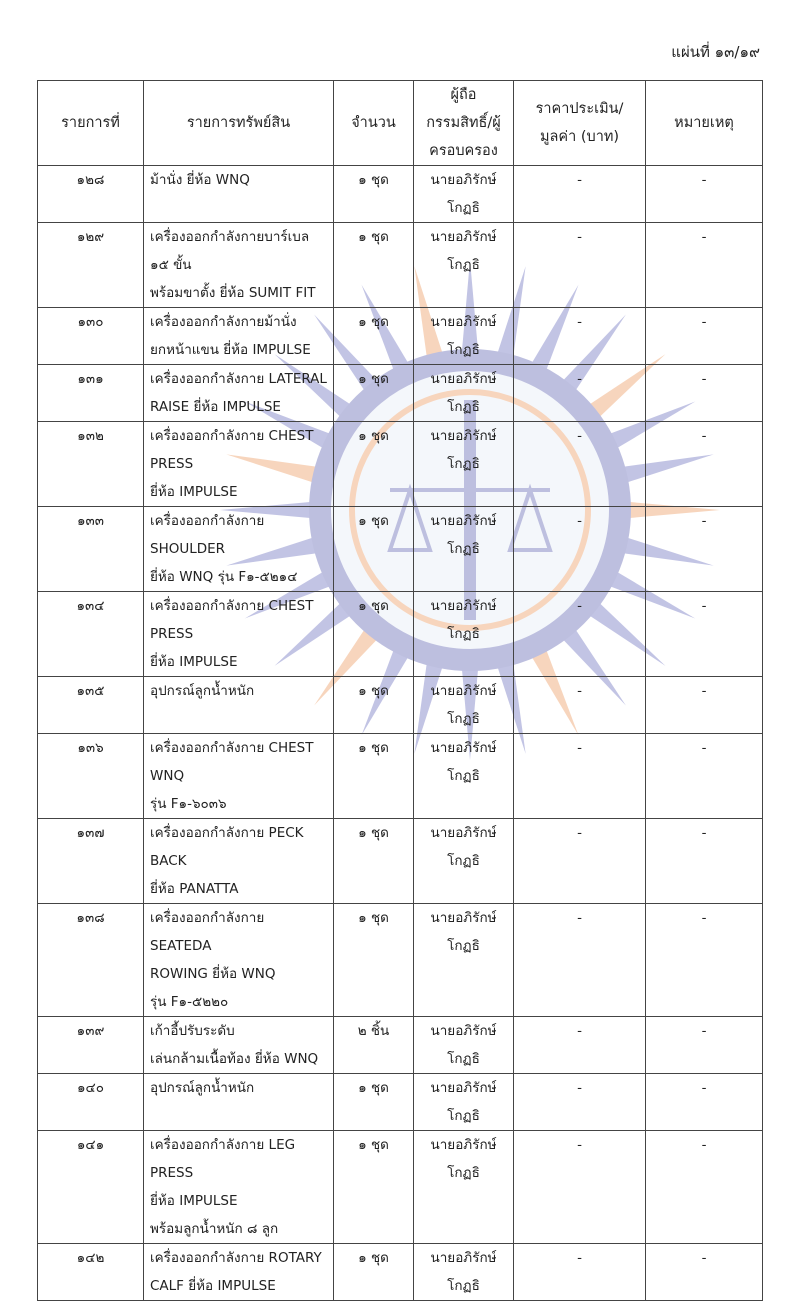 This screenshot has width=800, height=1301. What do you see at coordinates (215, 407) in the screenshot?
I see `asset-description-line: RAISE ยี่ห้อ IMPULSE` at bounding box center [215, 407].